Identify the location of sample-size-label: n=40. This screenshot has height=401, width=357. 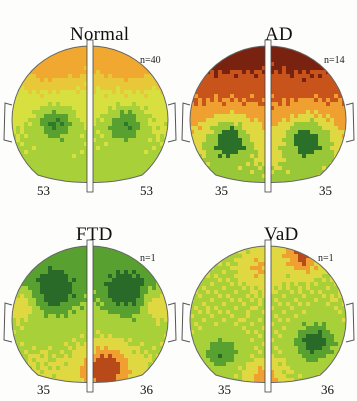
(150, 60).